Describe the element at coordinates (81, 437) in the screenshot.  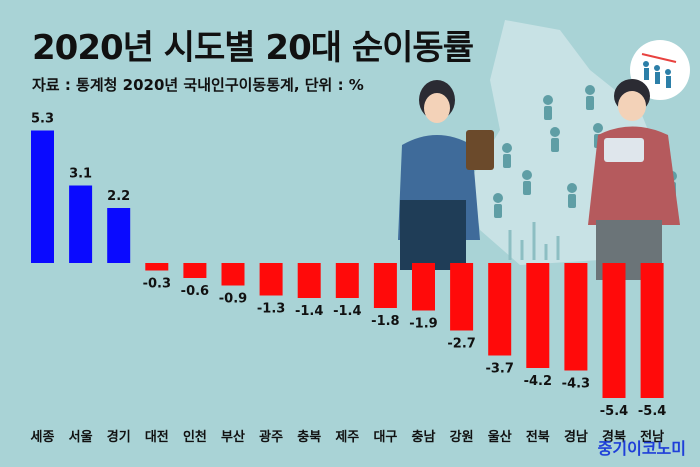
I see `category-label-서울: 서울` at that location.